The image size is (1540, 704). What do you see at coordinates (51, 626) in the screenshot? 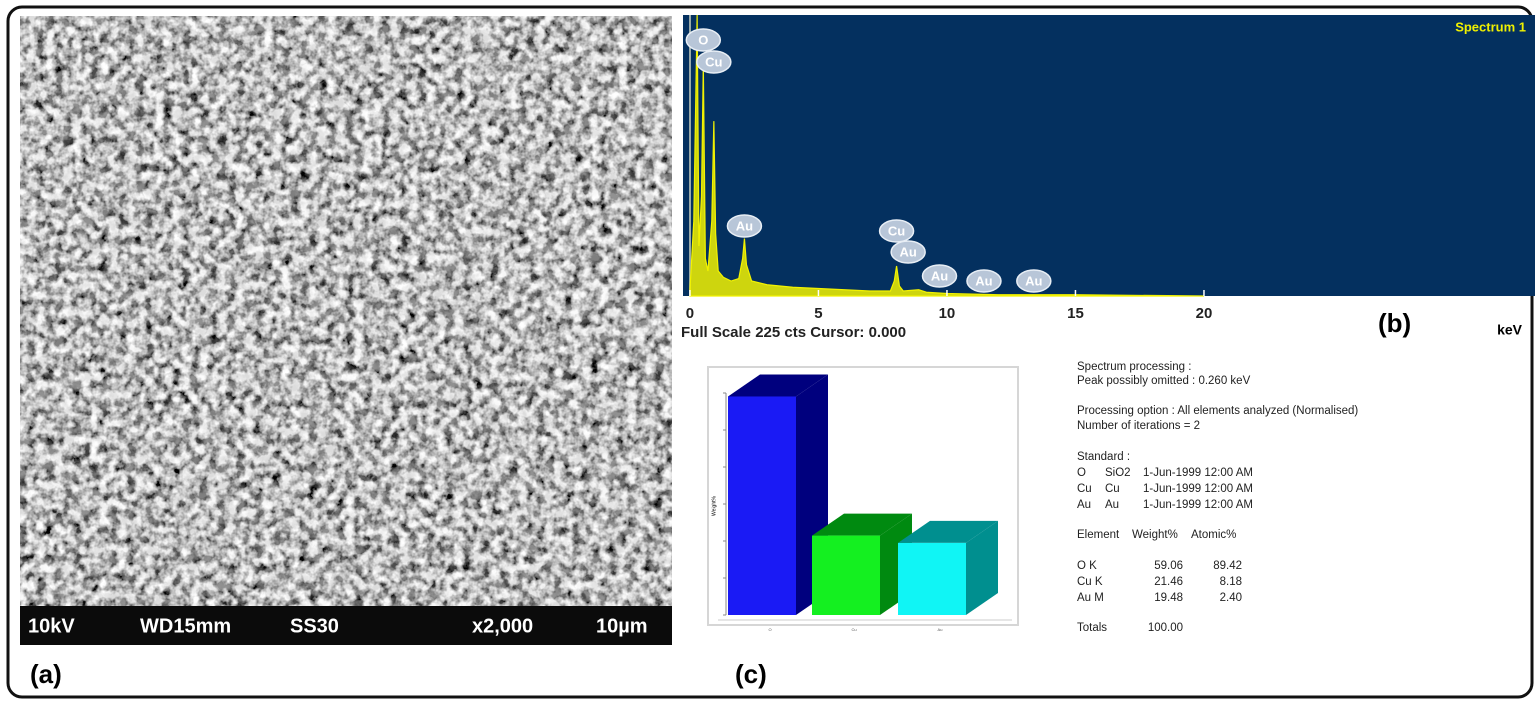
I see `sem-info: 10kV` at bounding box center [51, 626].